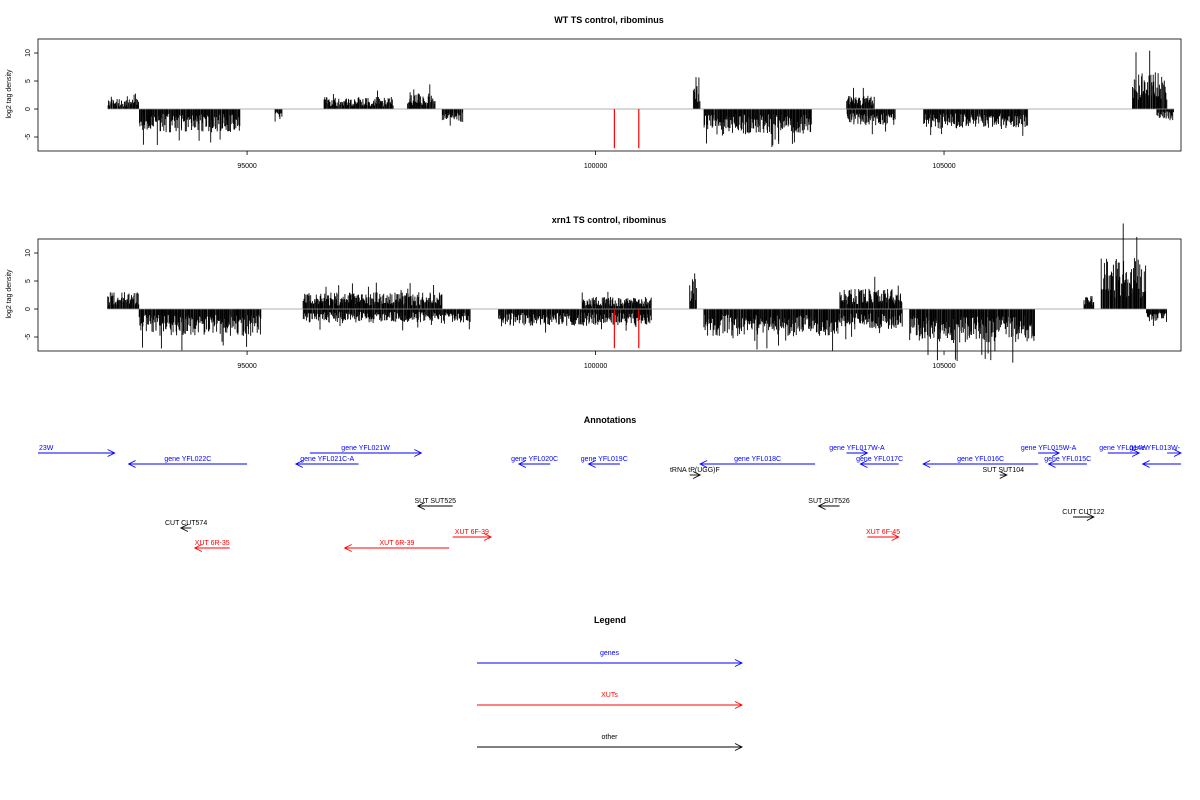  I want to click on legend-item: genes, so click(610, 658).